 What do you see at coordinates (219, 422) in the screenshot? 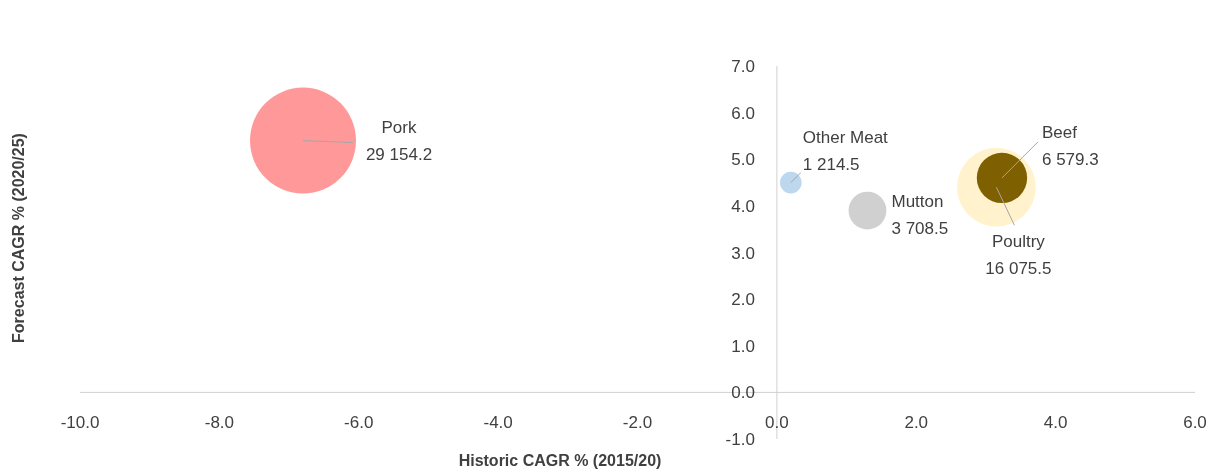
I see `x-tick-label: -8.0` at bounding box center [219, 422].